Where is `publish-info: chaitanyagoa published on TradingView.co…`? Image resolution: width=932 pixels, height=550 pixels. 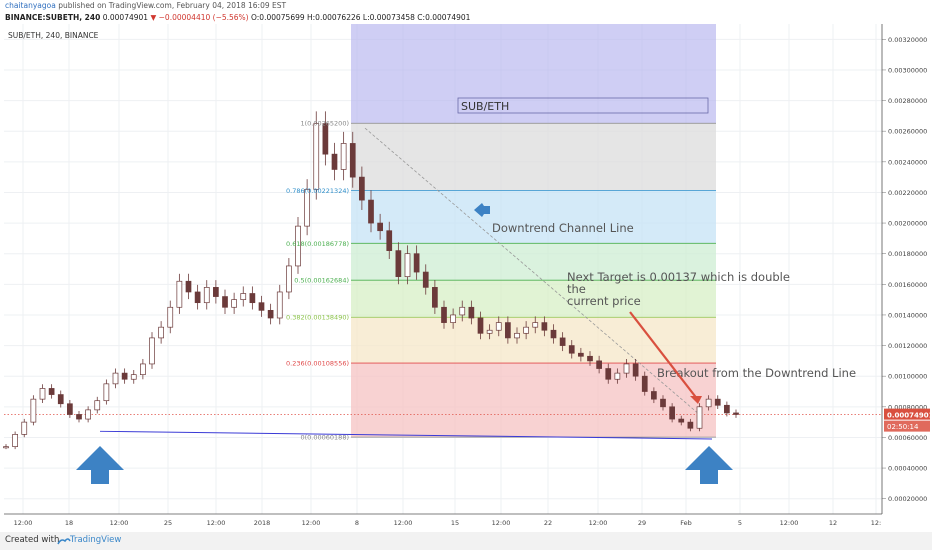
publish-info: chaitanyagoa published on TradingView.co… is located at coordinates (145, 5).